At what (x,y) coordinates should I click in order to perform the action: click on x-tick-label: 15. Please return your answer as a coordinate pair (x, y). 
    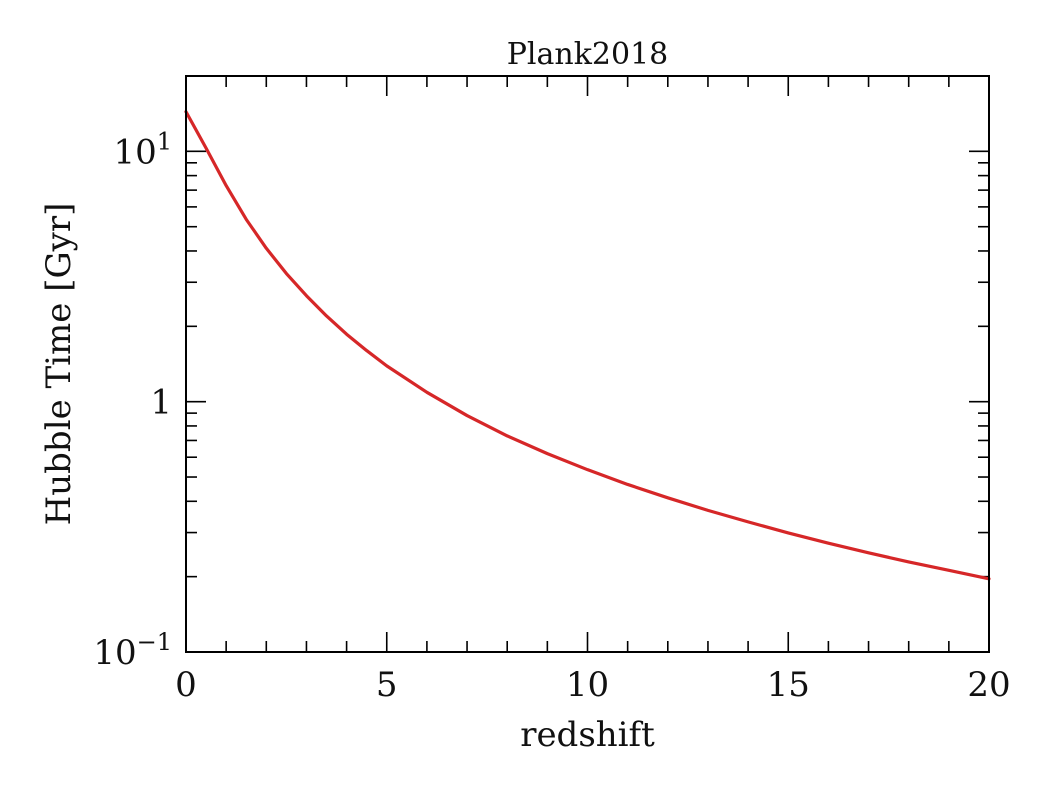
    Looking at the image, I should click on (788, 685).